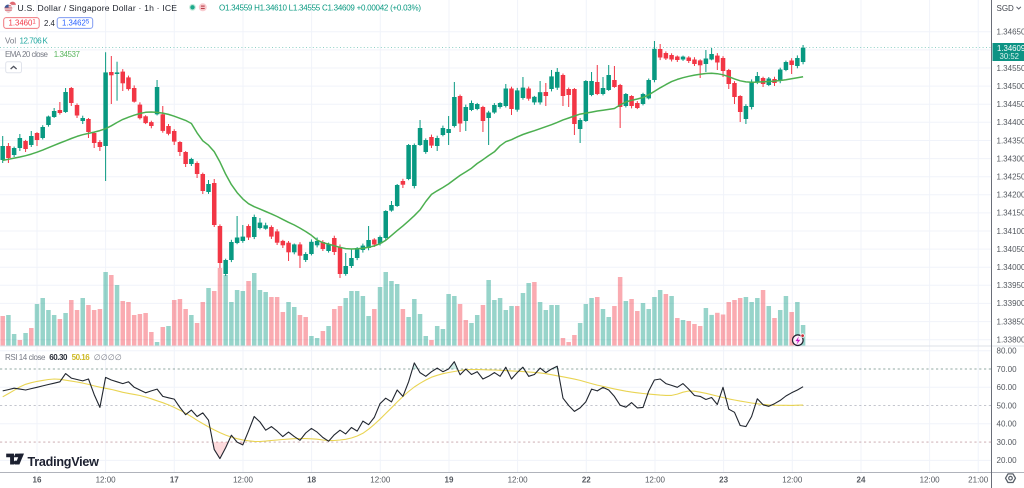 This screenshot has height=488, width=1024. I want to click on svg-text: TradingView, so click(64, 462).